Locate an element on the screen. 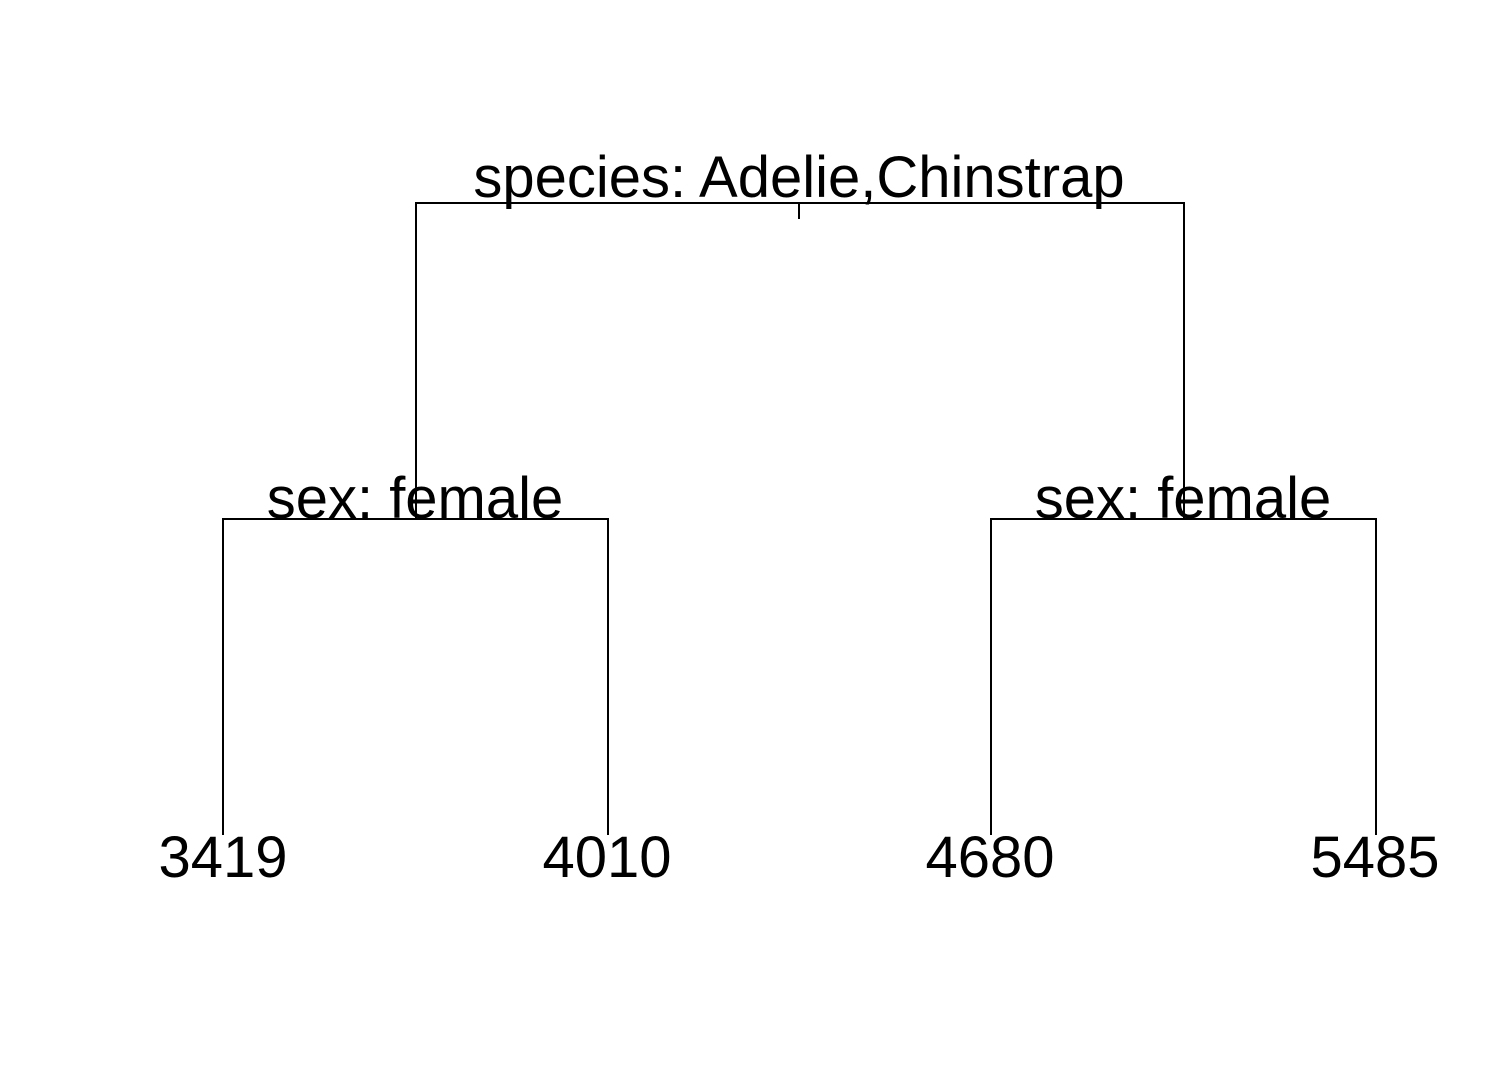 This screenshot has height=1080, width=1512. left-internal-node: sex: female is located at coordinates (415, 650).